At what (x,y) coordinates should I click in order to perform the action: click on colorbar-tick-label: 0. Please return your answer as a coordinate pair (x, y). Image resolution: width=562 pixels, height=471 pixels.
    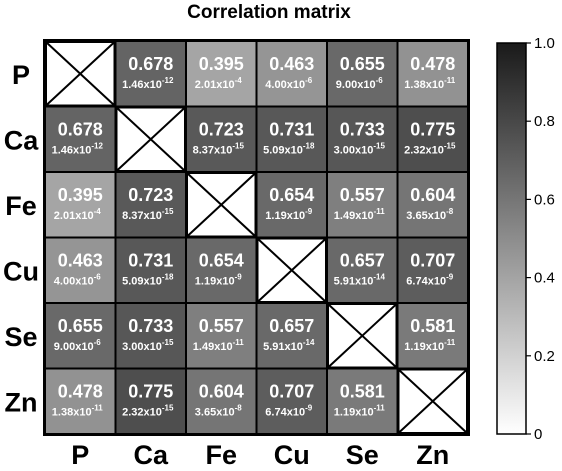
    Looking at the image, I should click on (538, 434).